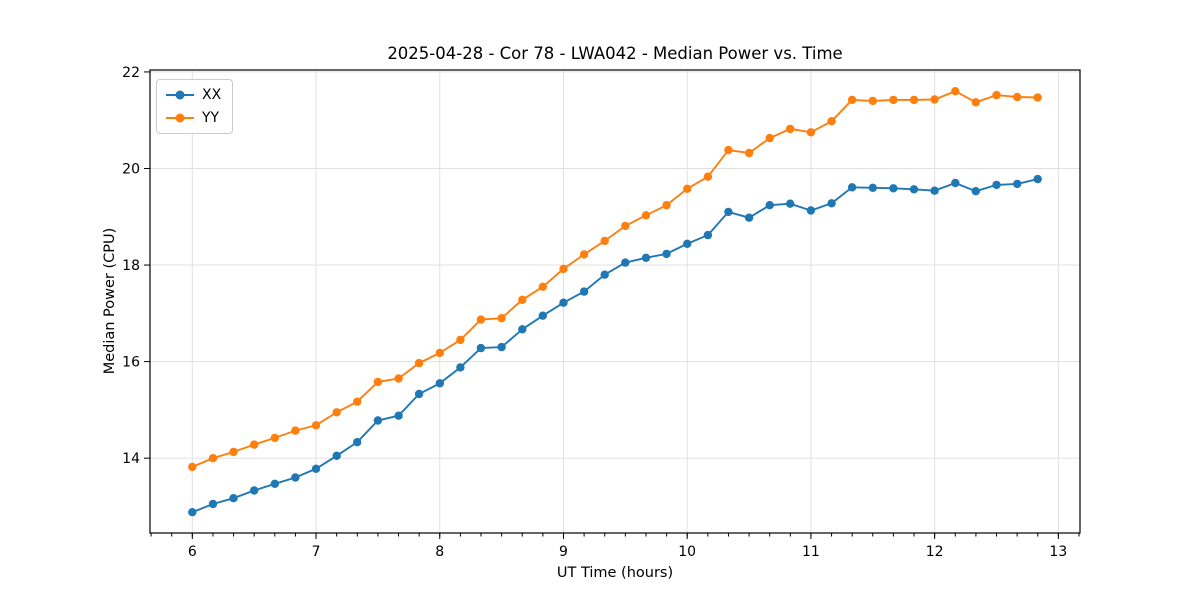  Describe the element at coordinates (935, 552) in the screenshot. I see `x-tick-label: 12` at that location.